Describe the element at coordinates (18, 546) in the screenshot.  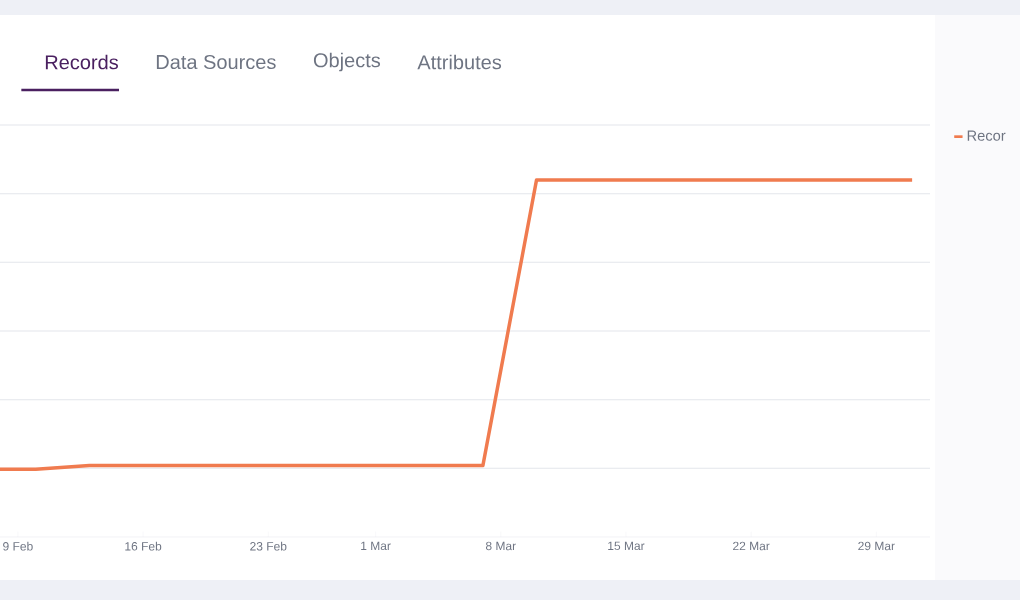
I see `x-tick-label: 9 Feb` at that location.